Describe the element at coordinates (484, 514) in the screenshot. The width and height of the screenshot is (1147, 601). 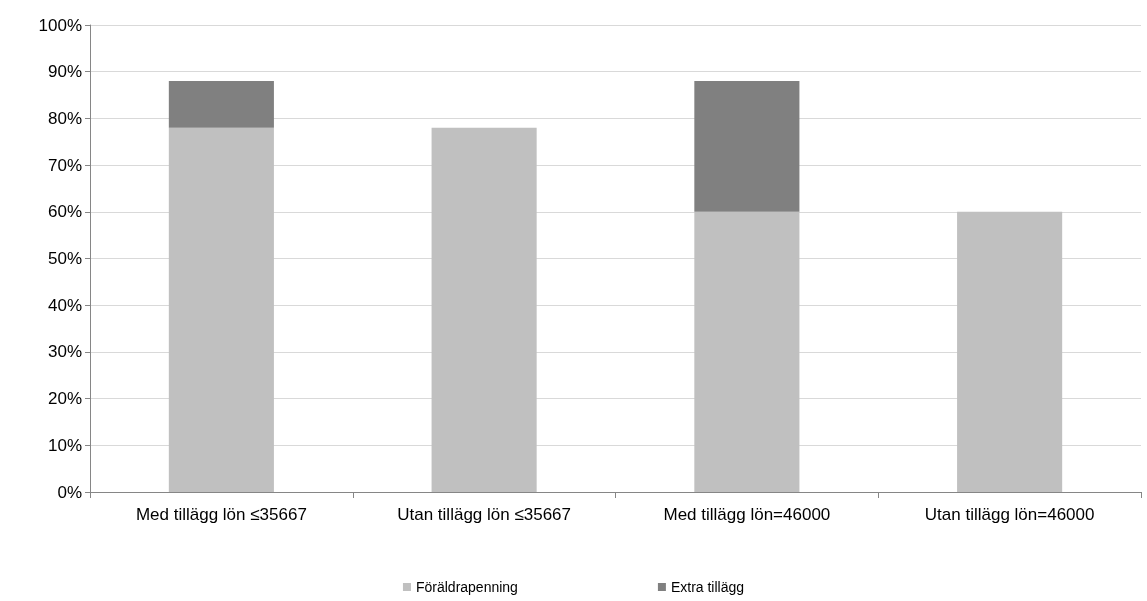
I see `x-tick-label: Utan tillägg lön ≤35667` at that location.